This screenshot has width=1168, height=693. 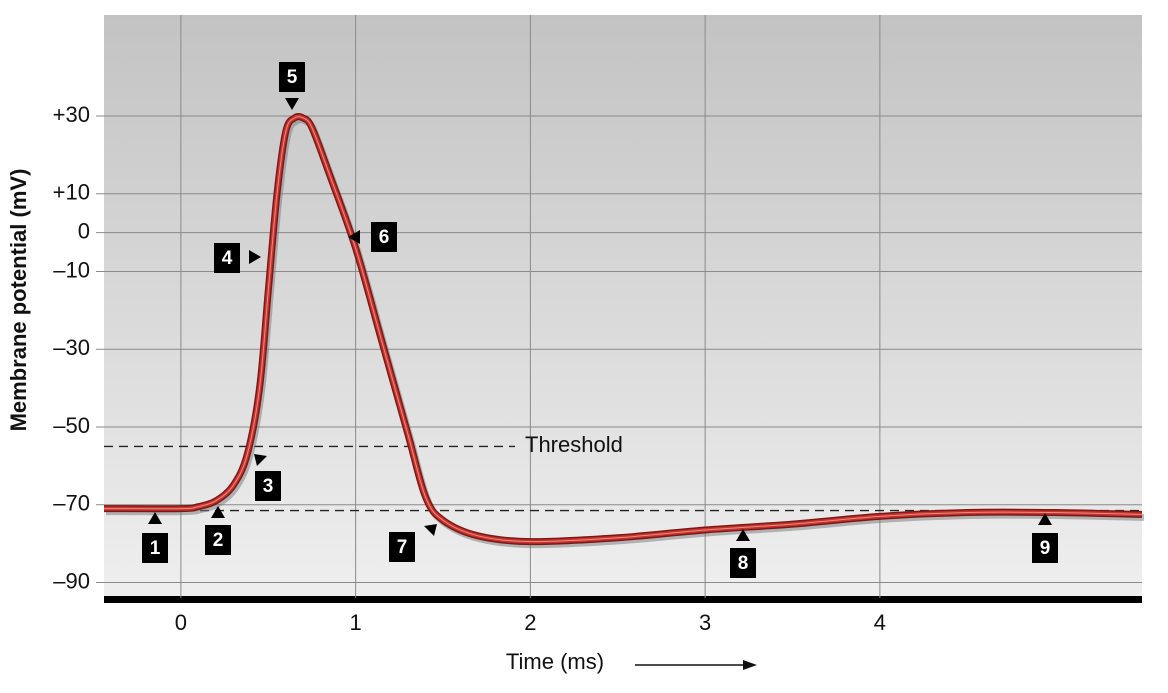 I want to click on marker-label: 6, so click(x=384, y=237).